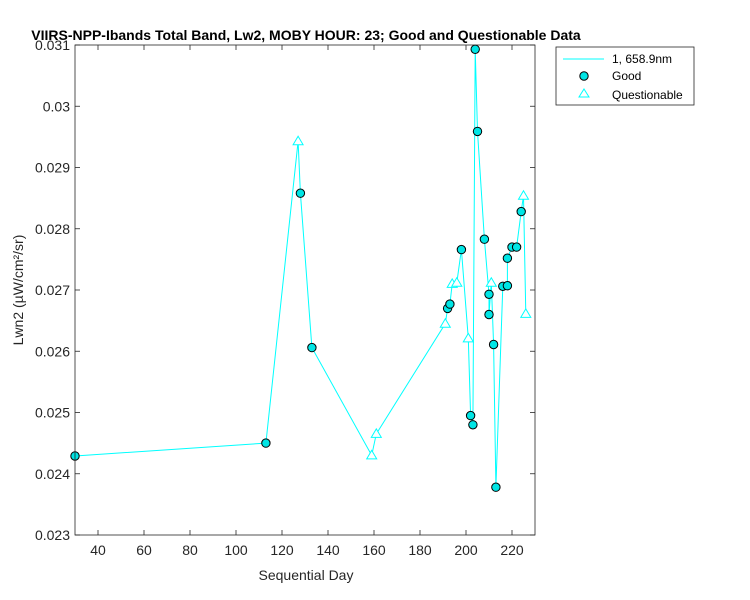 The height and width of the screenshot is (600, 750). Describe the element at coordinates (584, 76) in the screenshot. I see `legend-marker-good` at that location.